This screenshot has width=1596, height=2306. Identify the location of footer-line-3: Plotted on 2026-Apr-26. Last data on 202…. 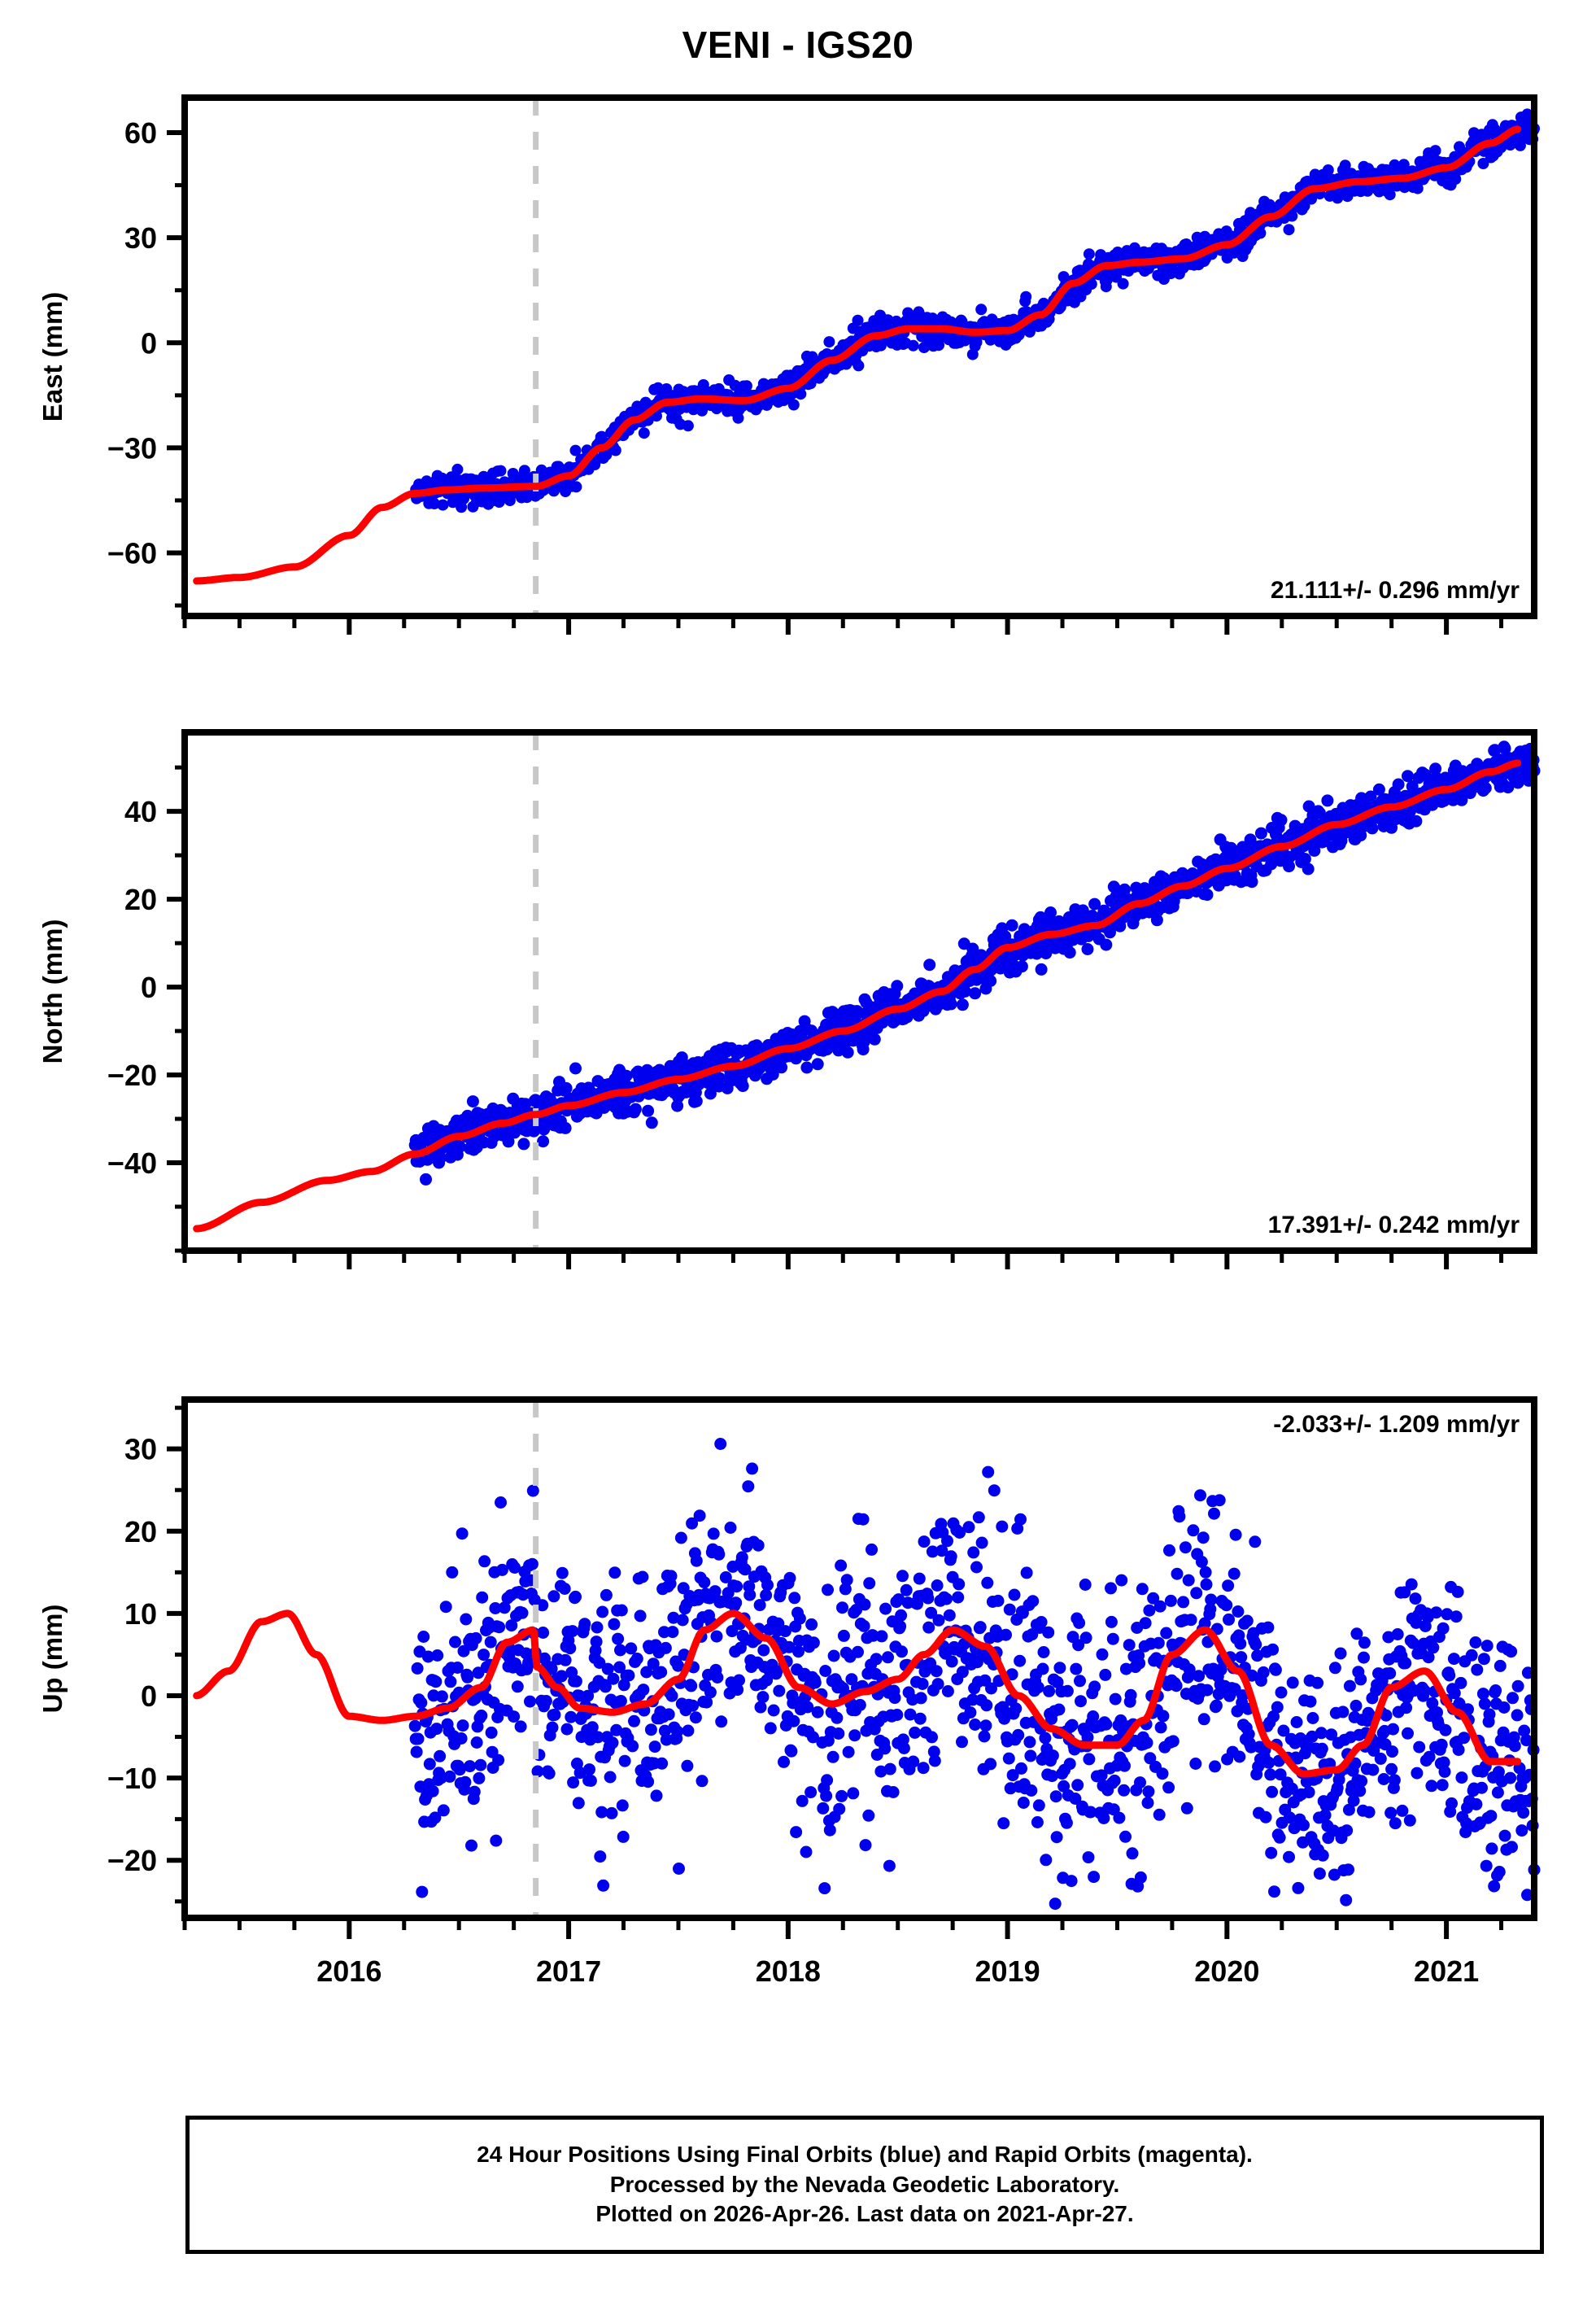
(864, 2214).